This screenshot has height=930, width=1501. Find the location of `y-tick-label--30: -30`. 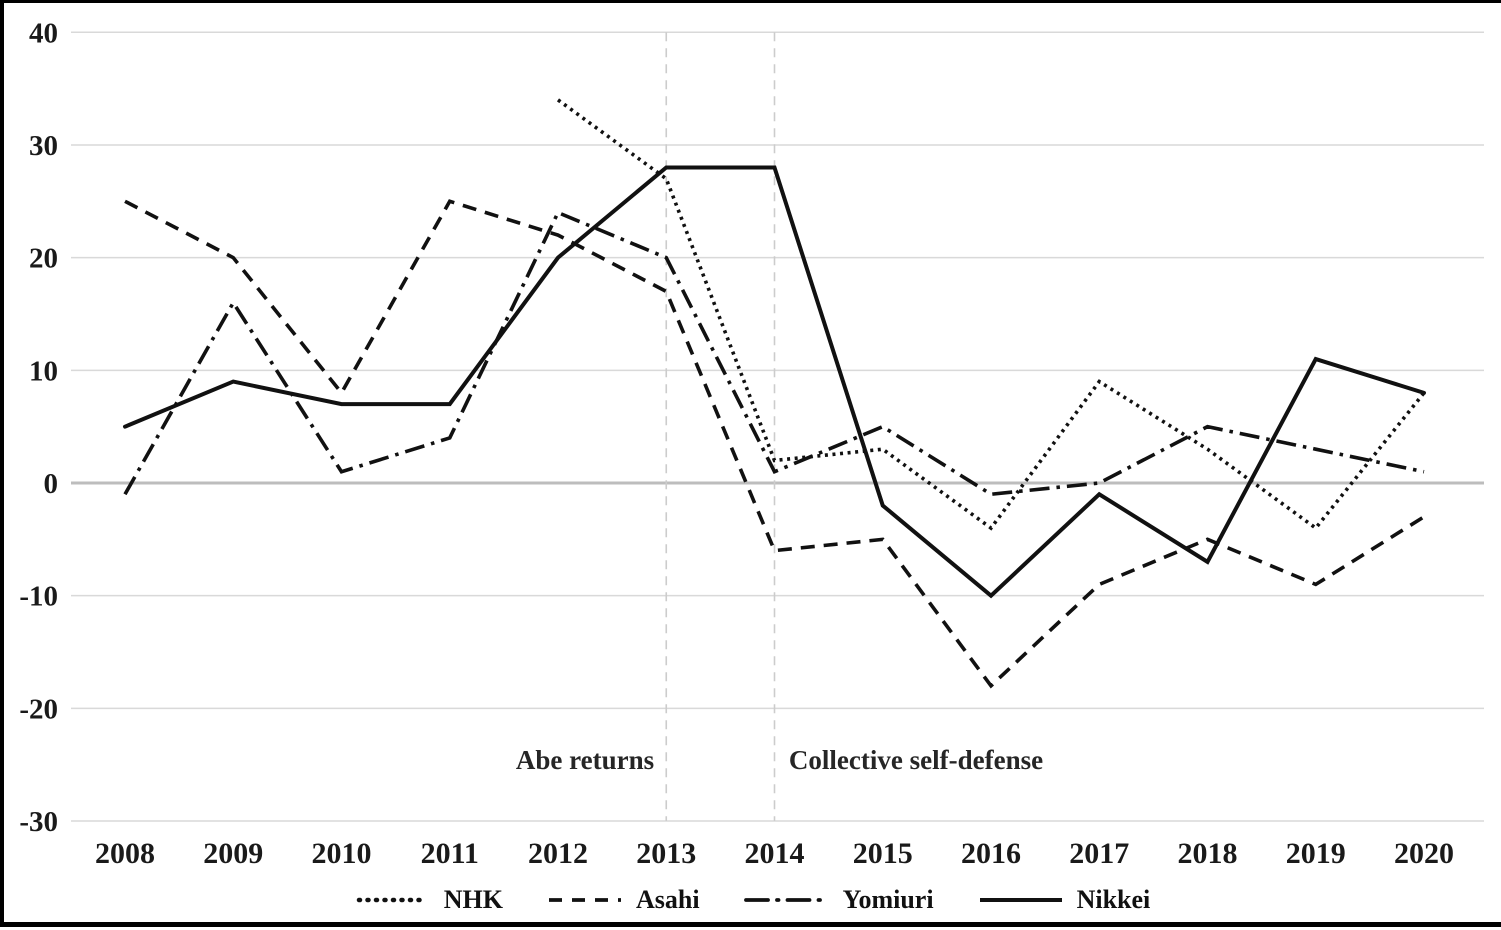

y-tick-label--30: -30 is located at coordinates (38, 822).